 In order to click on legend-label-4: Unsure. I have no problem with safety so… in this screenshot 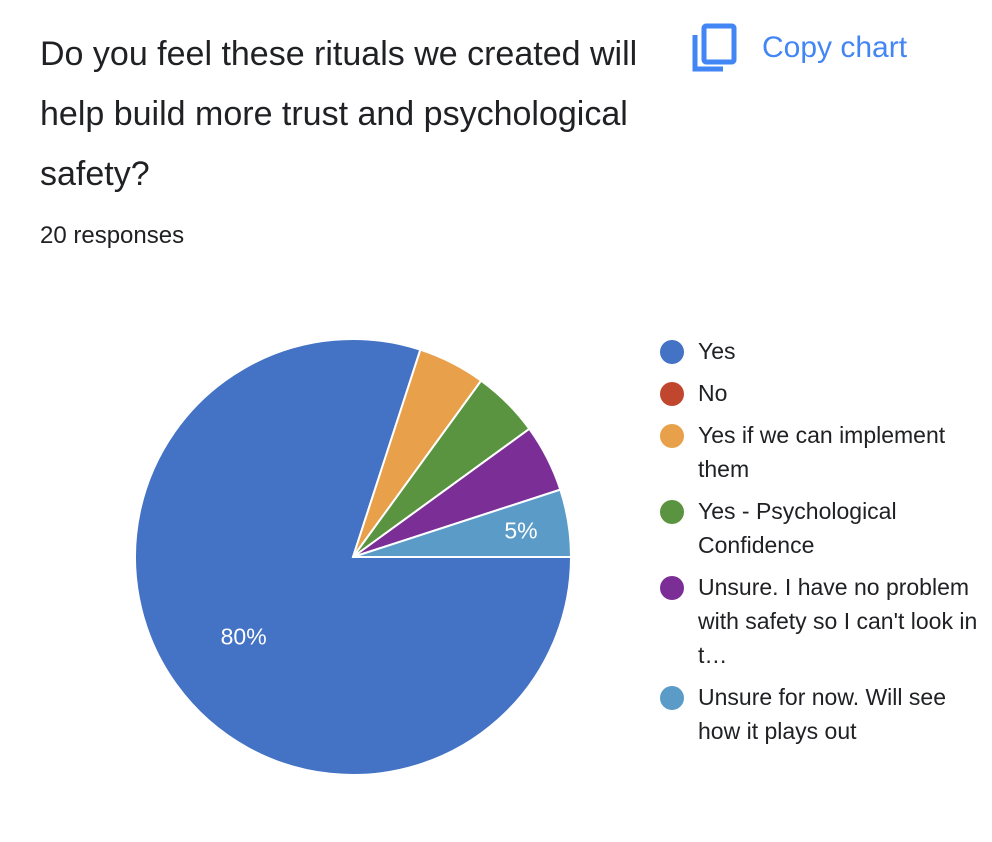, I will do `click(838, 621)`.